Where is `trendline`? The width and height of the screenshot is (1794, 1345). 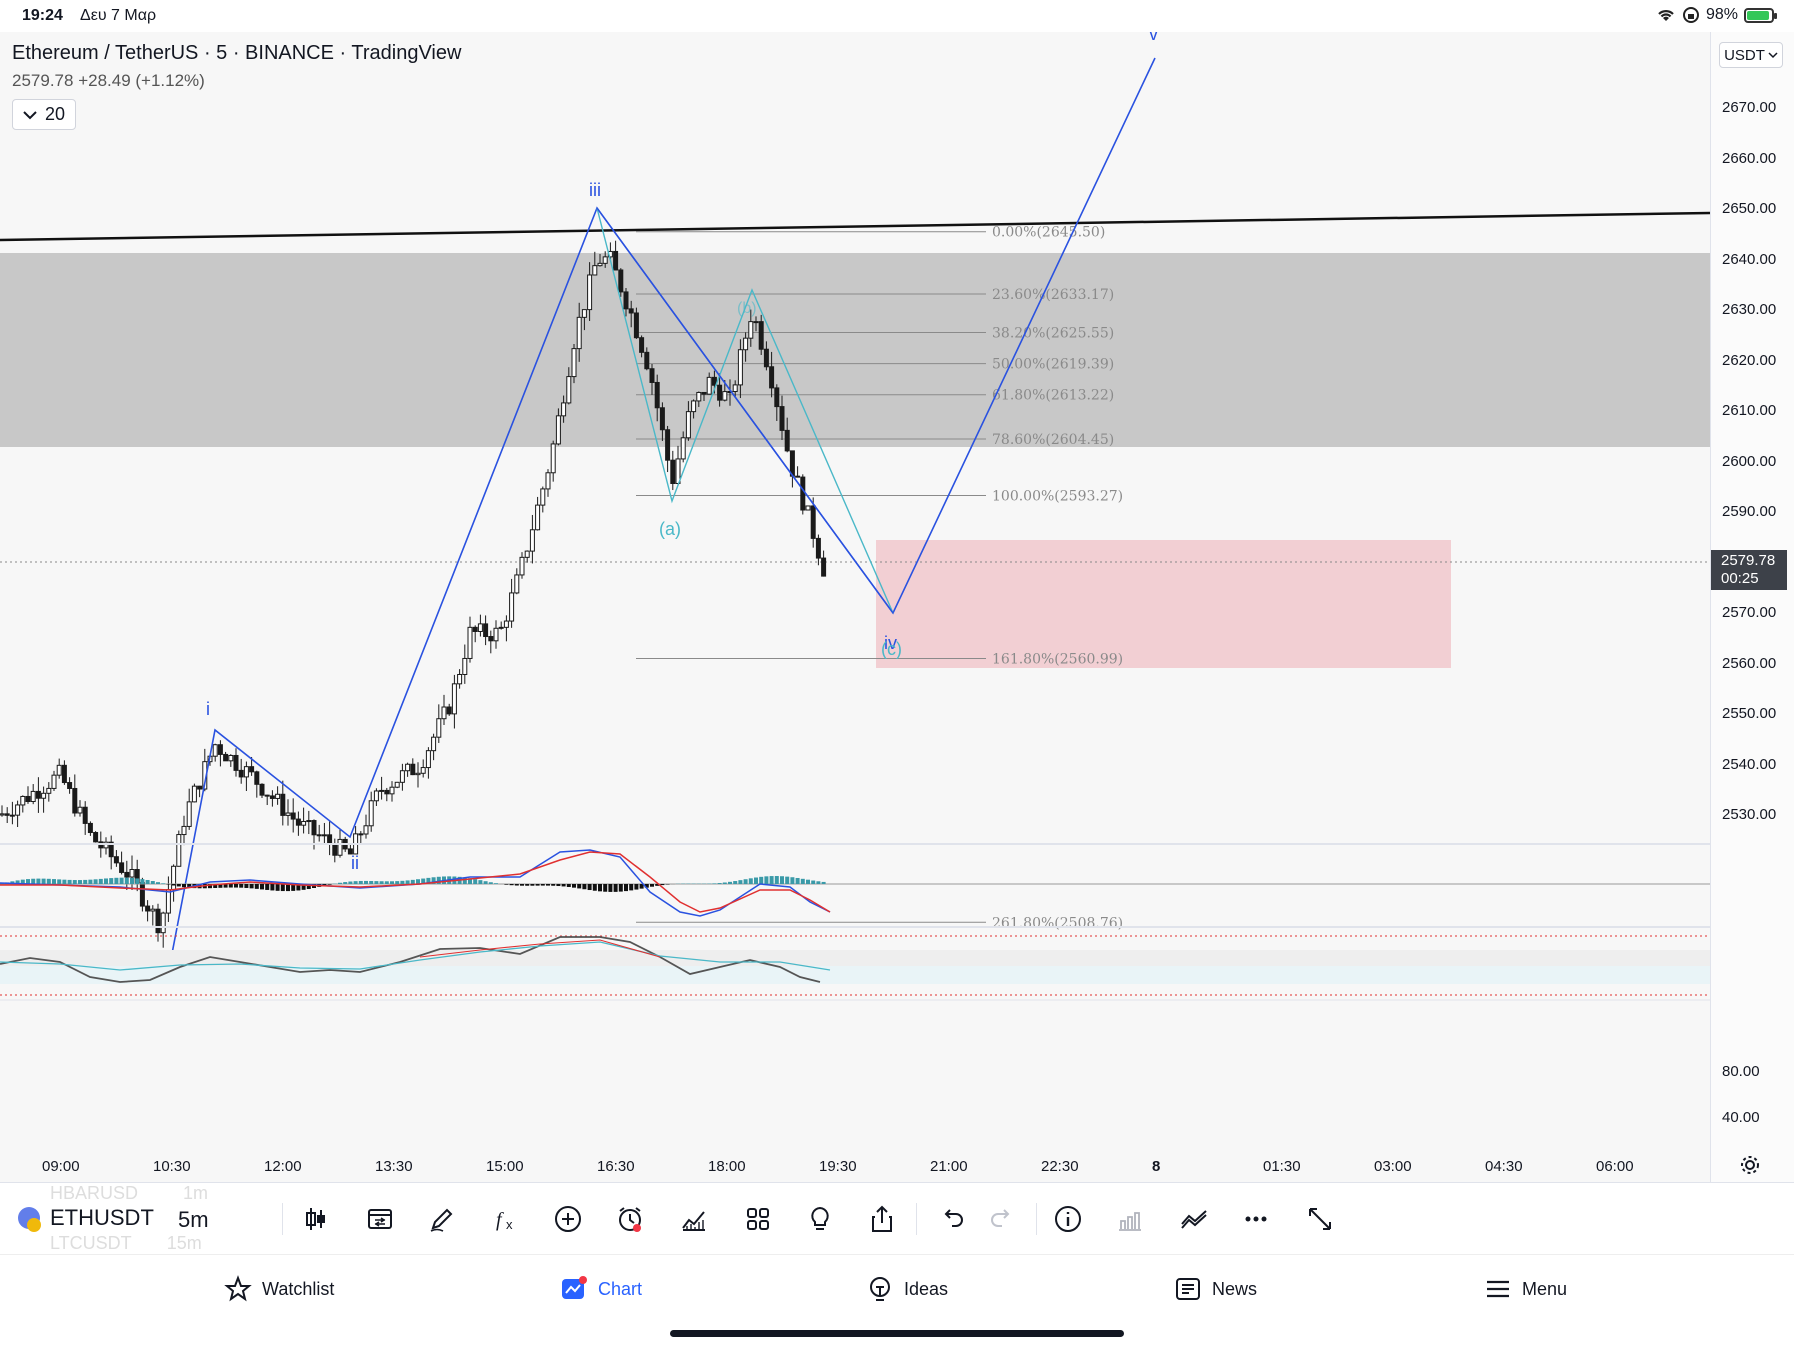 trendline is located at coordinates (855, 226).